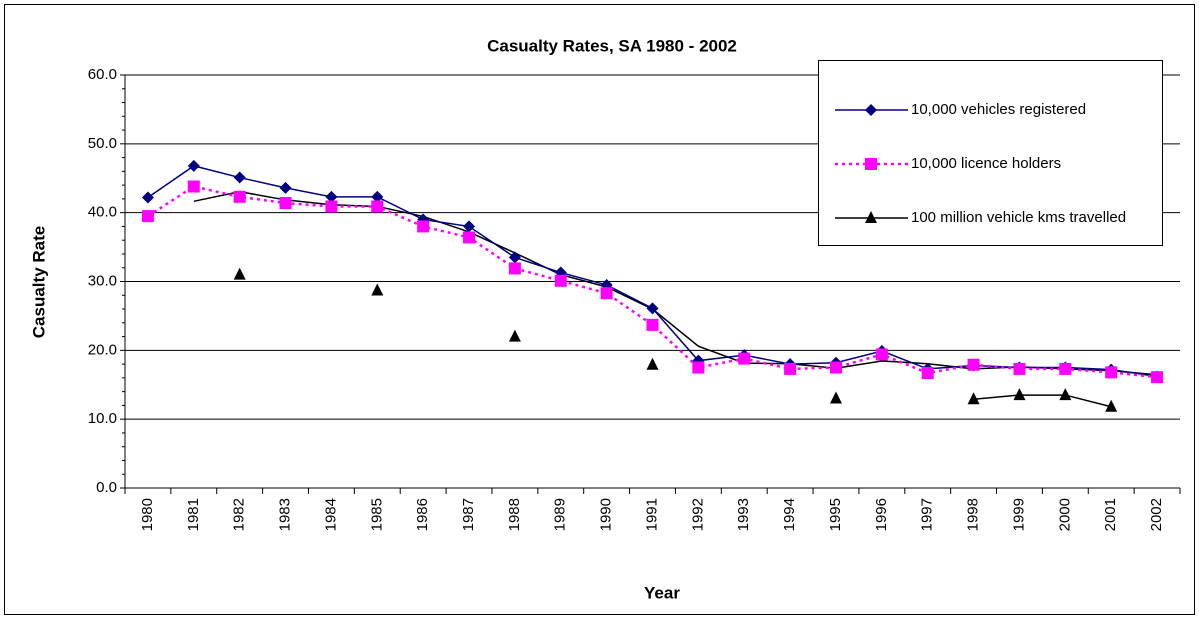 Image resolution: width=1199 pixels, height=620 pixels. I want to click on x-tick-label: 1981, so click(193, 514).